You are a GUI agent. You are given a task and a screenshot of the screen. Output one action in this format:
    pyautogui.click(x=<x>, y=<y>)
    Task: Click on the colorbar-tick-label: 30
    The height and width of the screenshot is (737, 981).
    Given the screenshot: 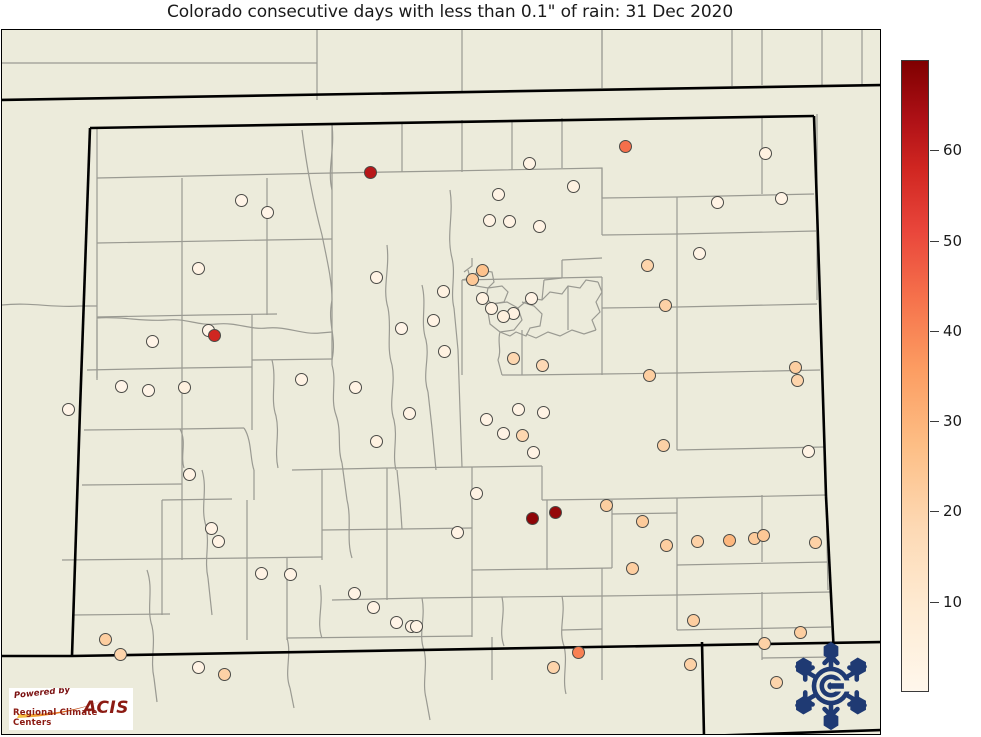 What is the action you would take?
    pyautogui.click(x=953, y=421)
    